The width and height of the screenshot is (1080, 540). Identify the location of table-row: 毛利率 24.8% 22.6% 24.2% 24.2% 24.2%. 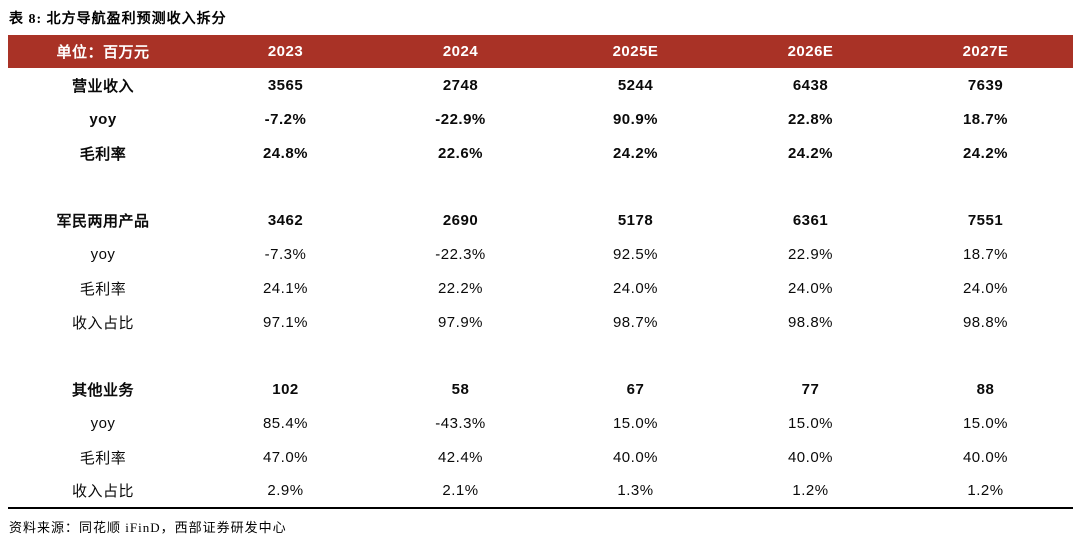
(540, 153).